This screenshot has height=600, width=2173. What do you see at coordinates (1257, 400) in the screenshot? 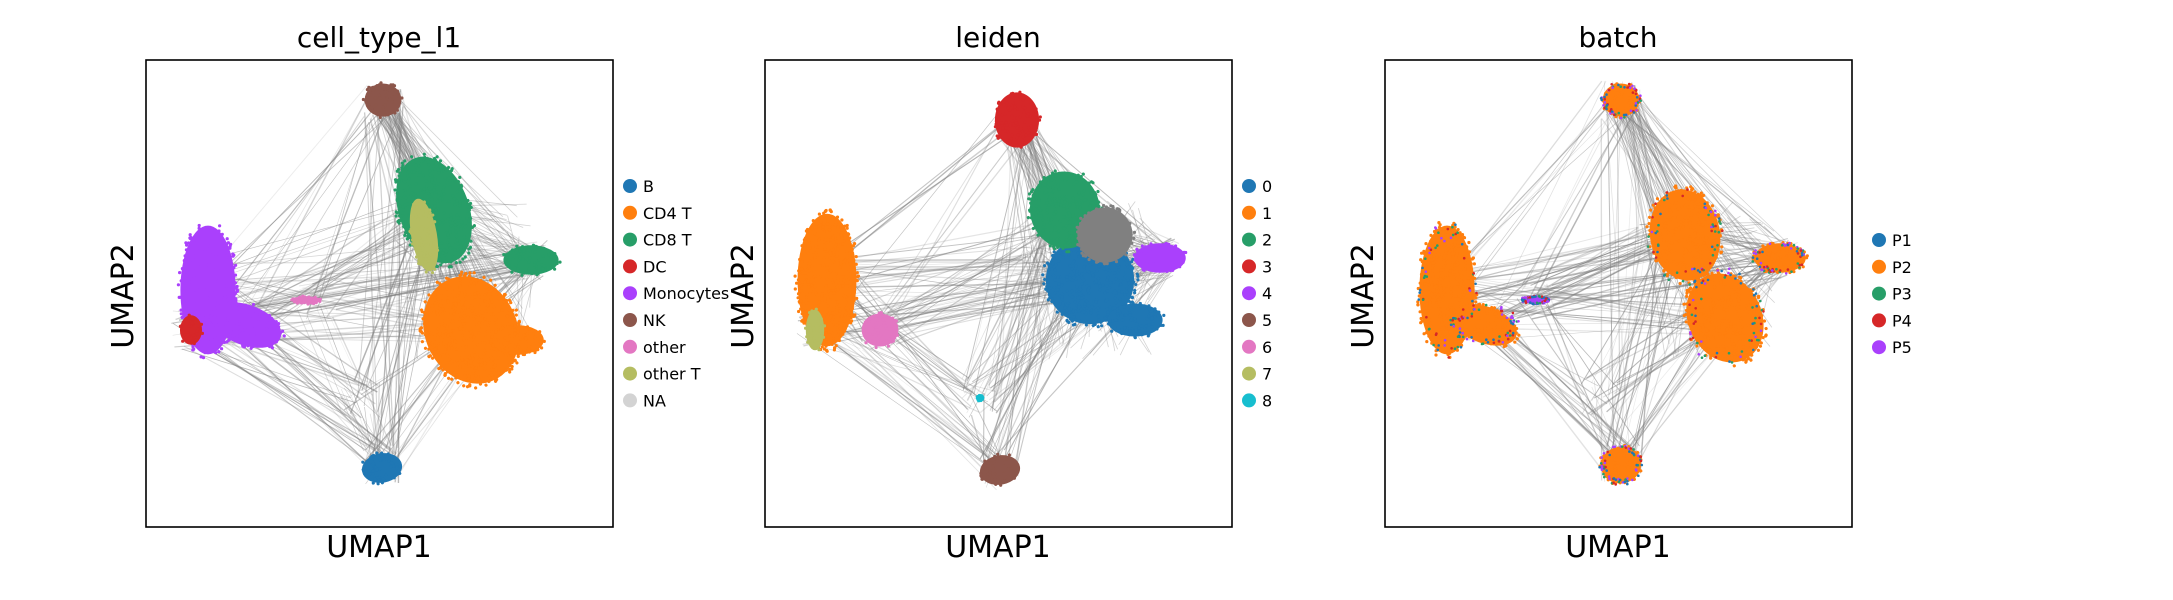
I see `legend-item: 8` at bounding box center [1257, 400].